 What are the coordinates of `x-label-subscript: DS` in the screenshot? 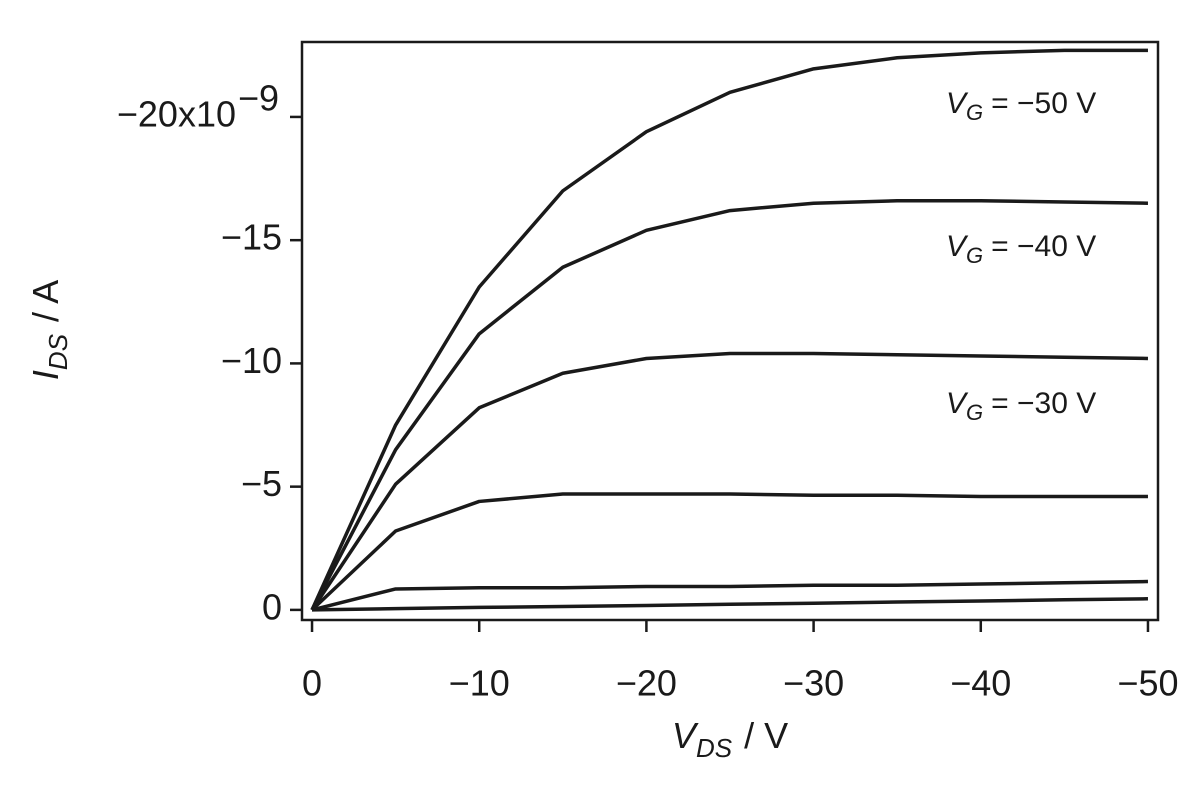 It's located at (714, 748).